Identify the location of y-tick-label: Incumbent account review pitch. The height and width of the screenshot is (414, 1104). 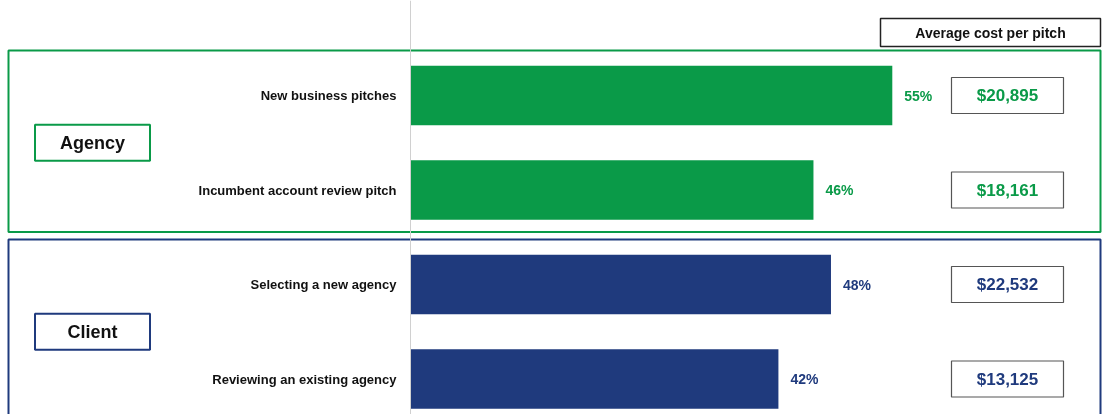
(297, 190).